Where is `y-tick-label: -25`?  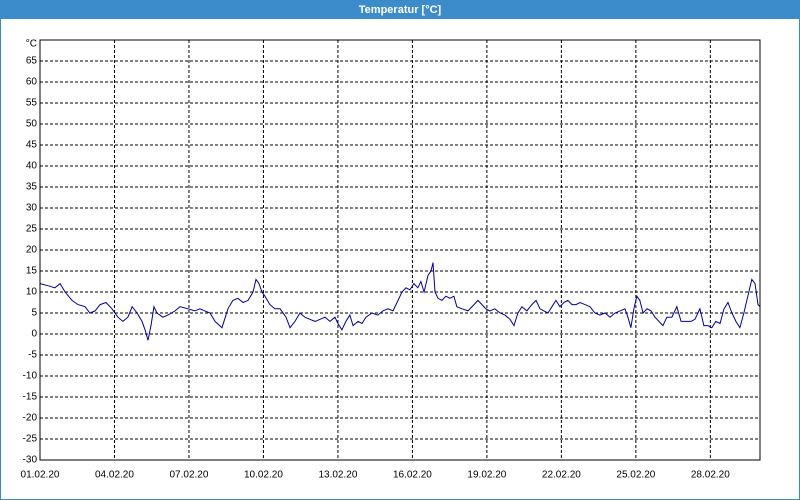
y-tick-label: -25 is located at coordinates (30, 439).